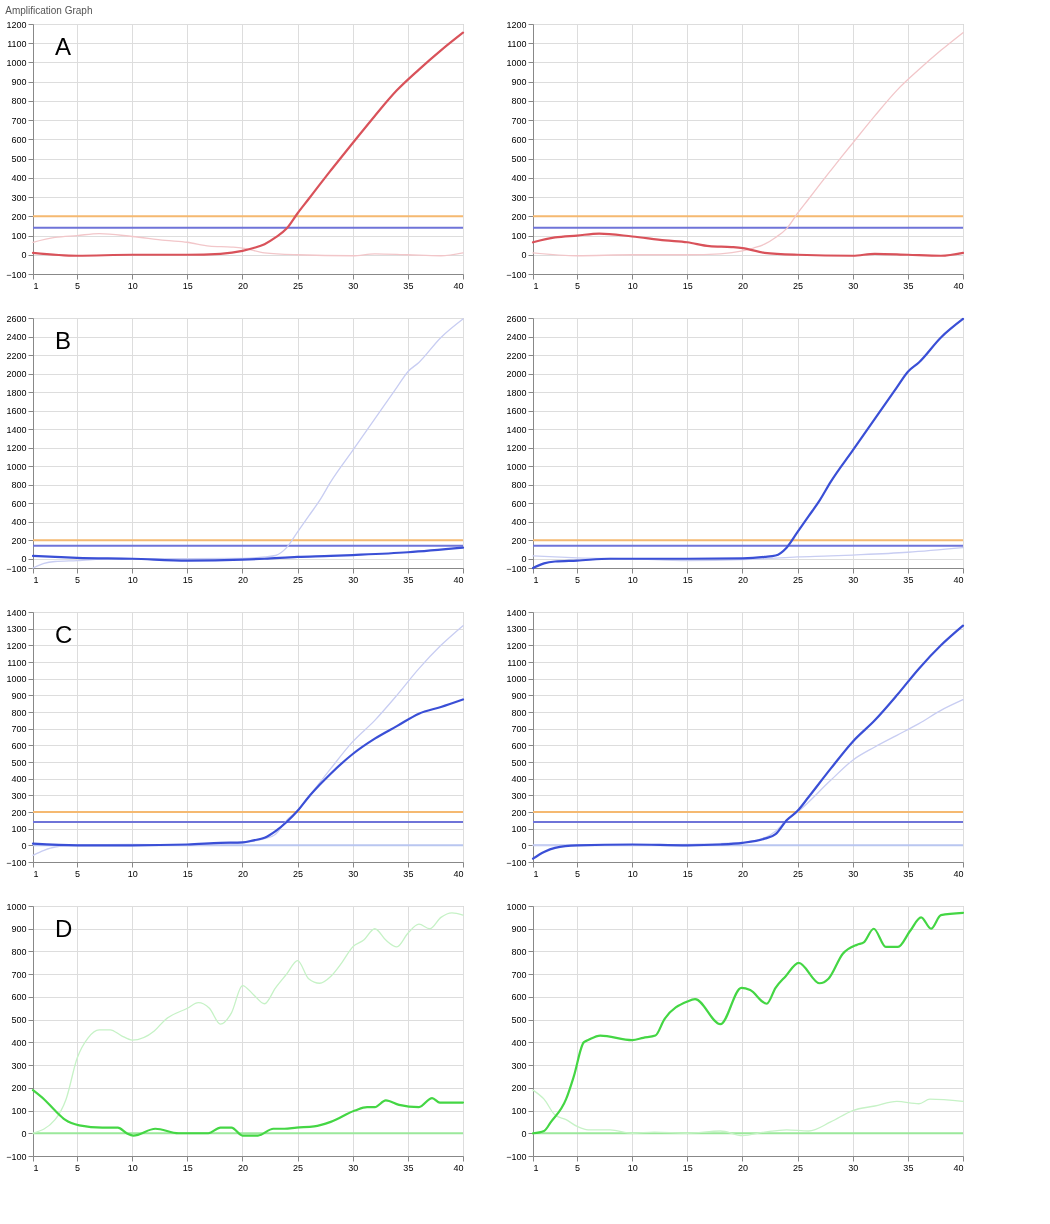  I want to click on y-tick-label: 1600, so click(516, 411).